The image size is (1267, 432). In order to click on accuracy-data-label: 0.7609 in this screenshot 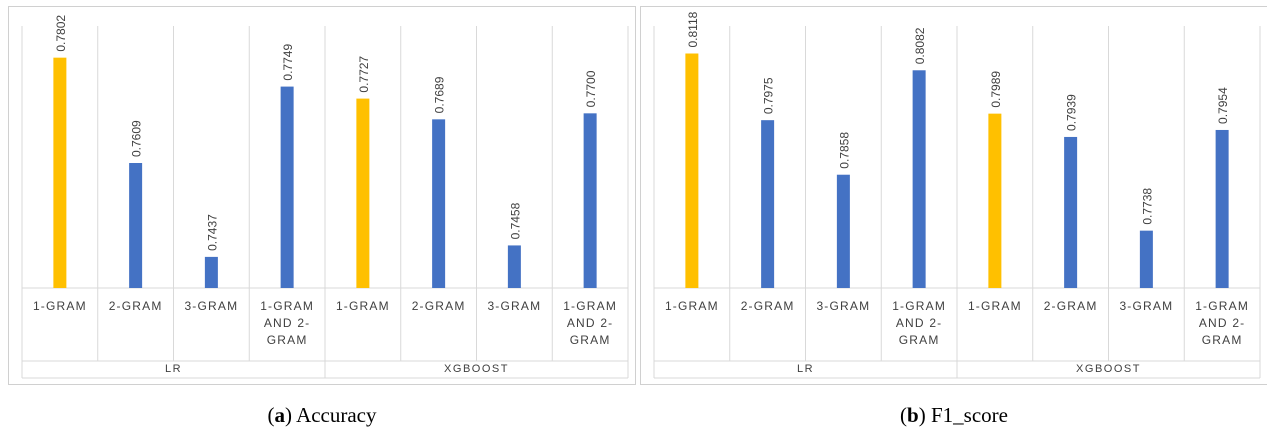, I will do `click(137, 138)`.